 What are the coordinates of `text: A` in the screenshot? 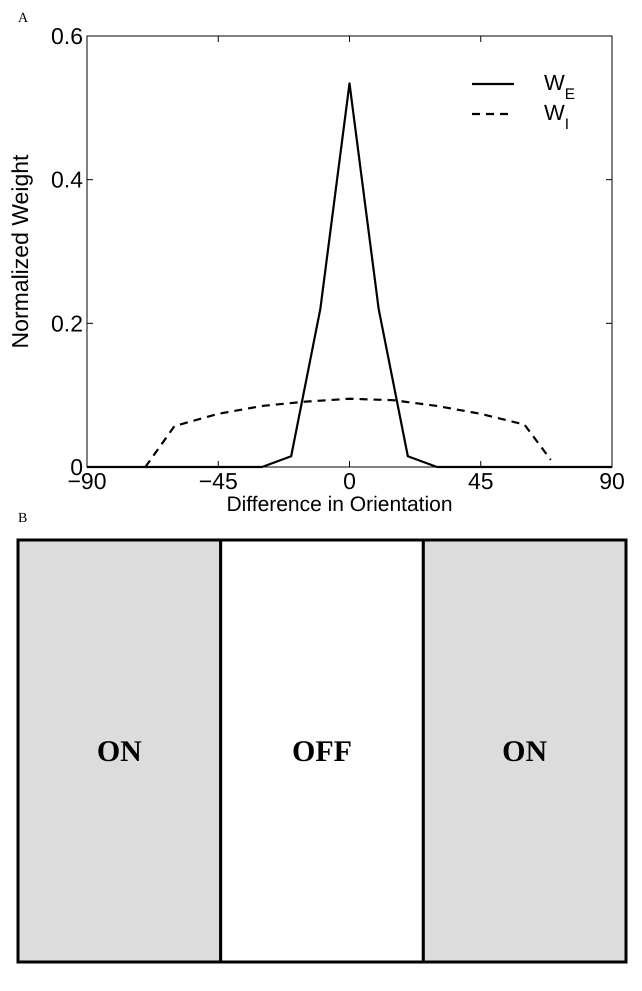 It's located at (23, 18).